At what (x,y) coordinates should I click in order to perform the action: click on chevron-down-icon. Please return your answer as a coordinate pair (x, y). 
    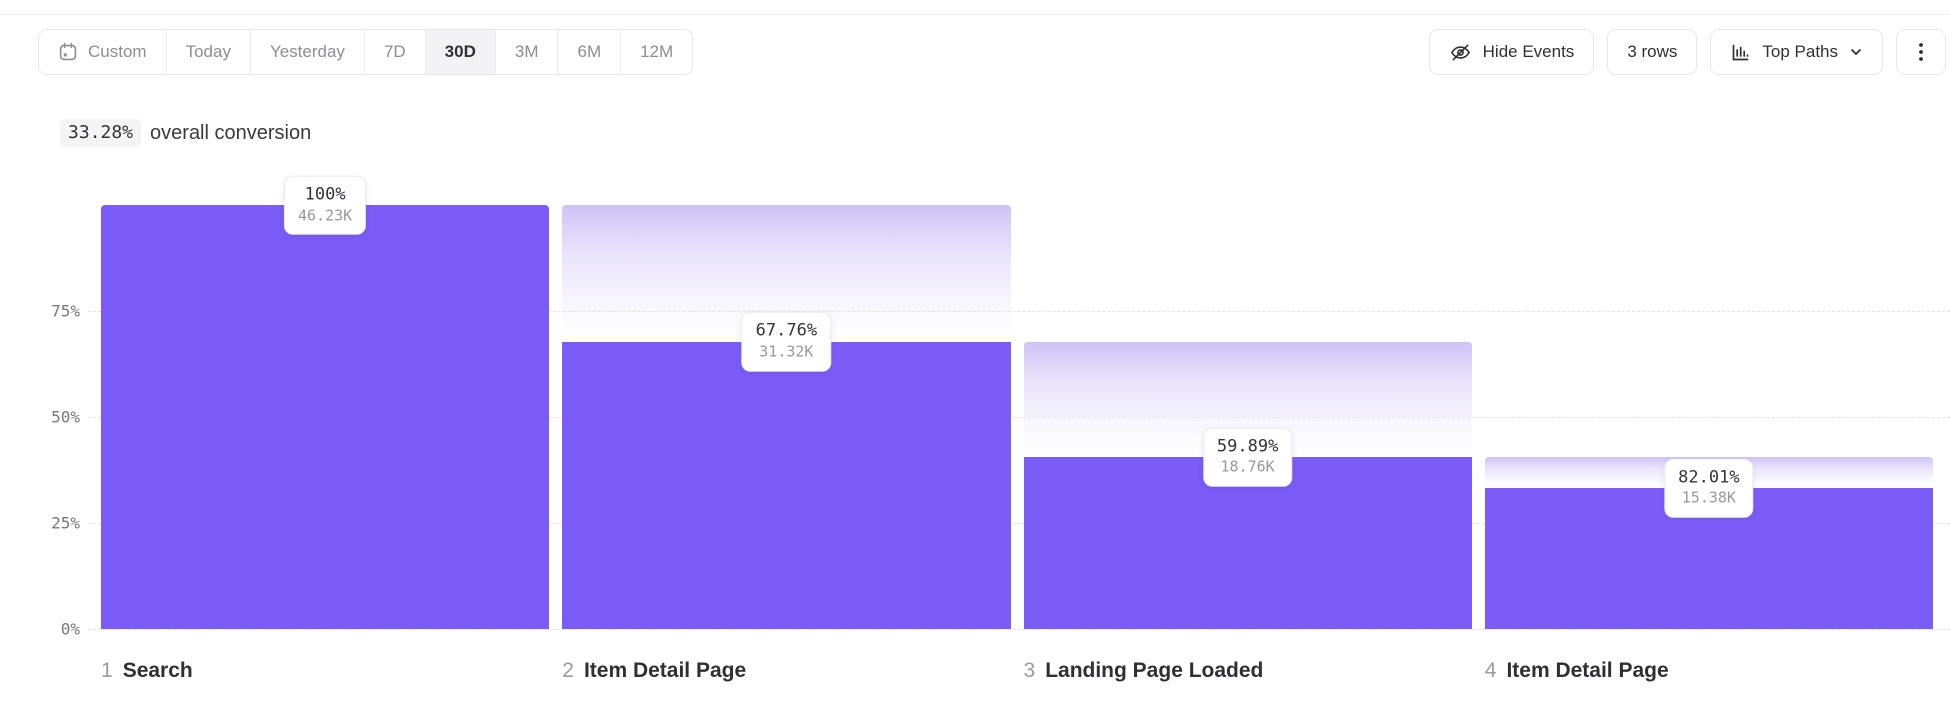
    Looking at the image, I should click on (1856, 52).